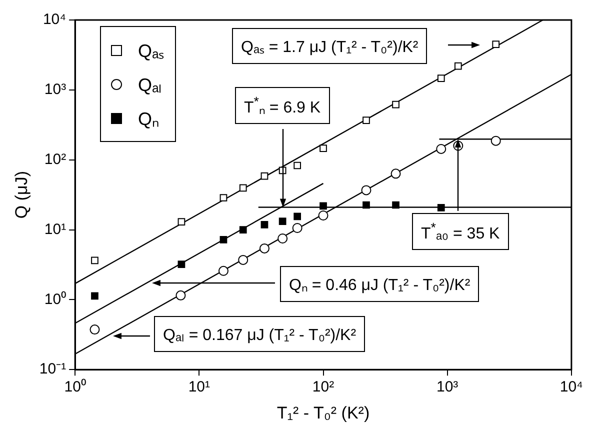  What do you see at coordinates (55, 159) in the screenshot?
I see `y-tick-label: 10²` at bounding box center [55, 159].